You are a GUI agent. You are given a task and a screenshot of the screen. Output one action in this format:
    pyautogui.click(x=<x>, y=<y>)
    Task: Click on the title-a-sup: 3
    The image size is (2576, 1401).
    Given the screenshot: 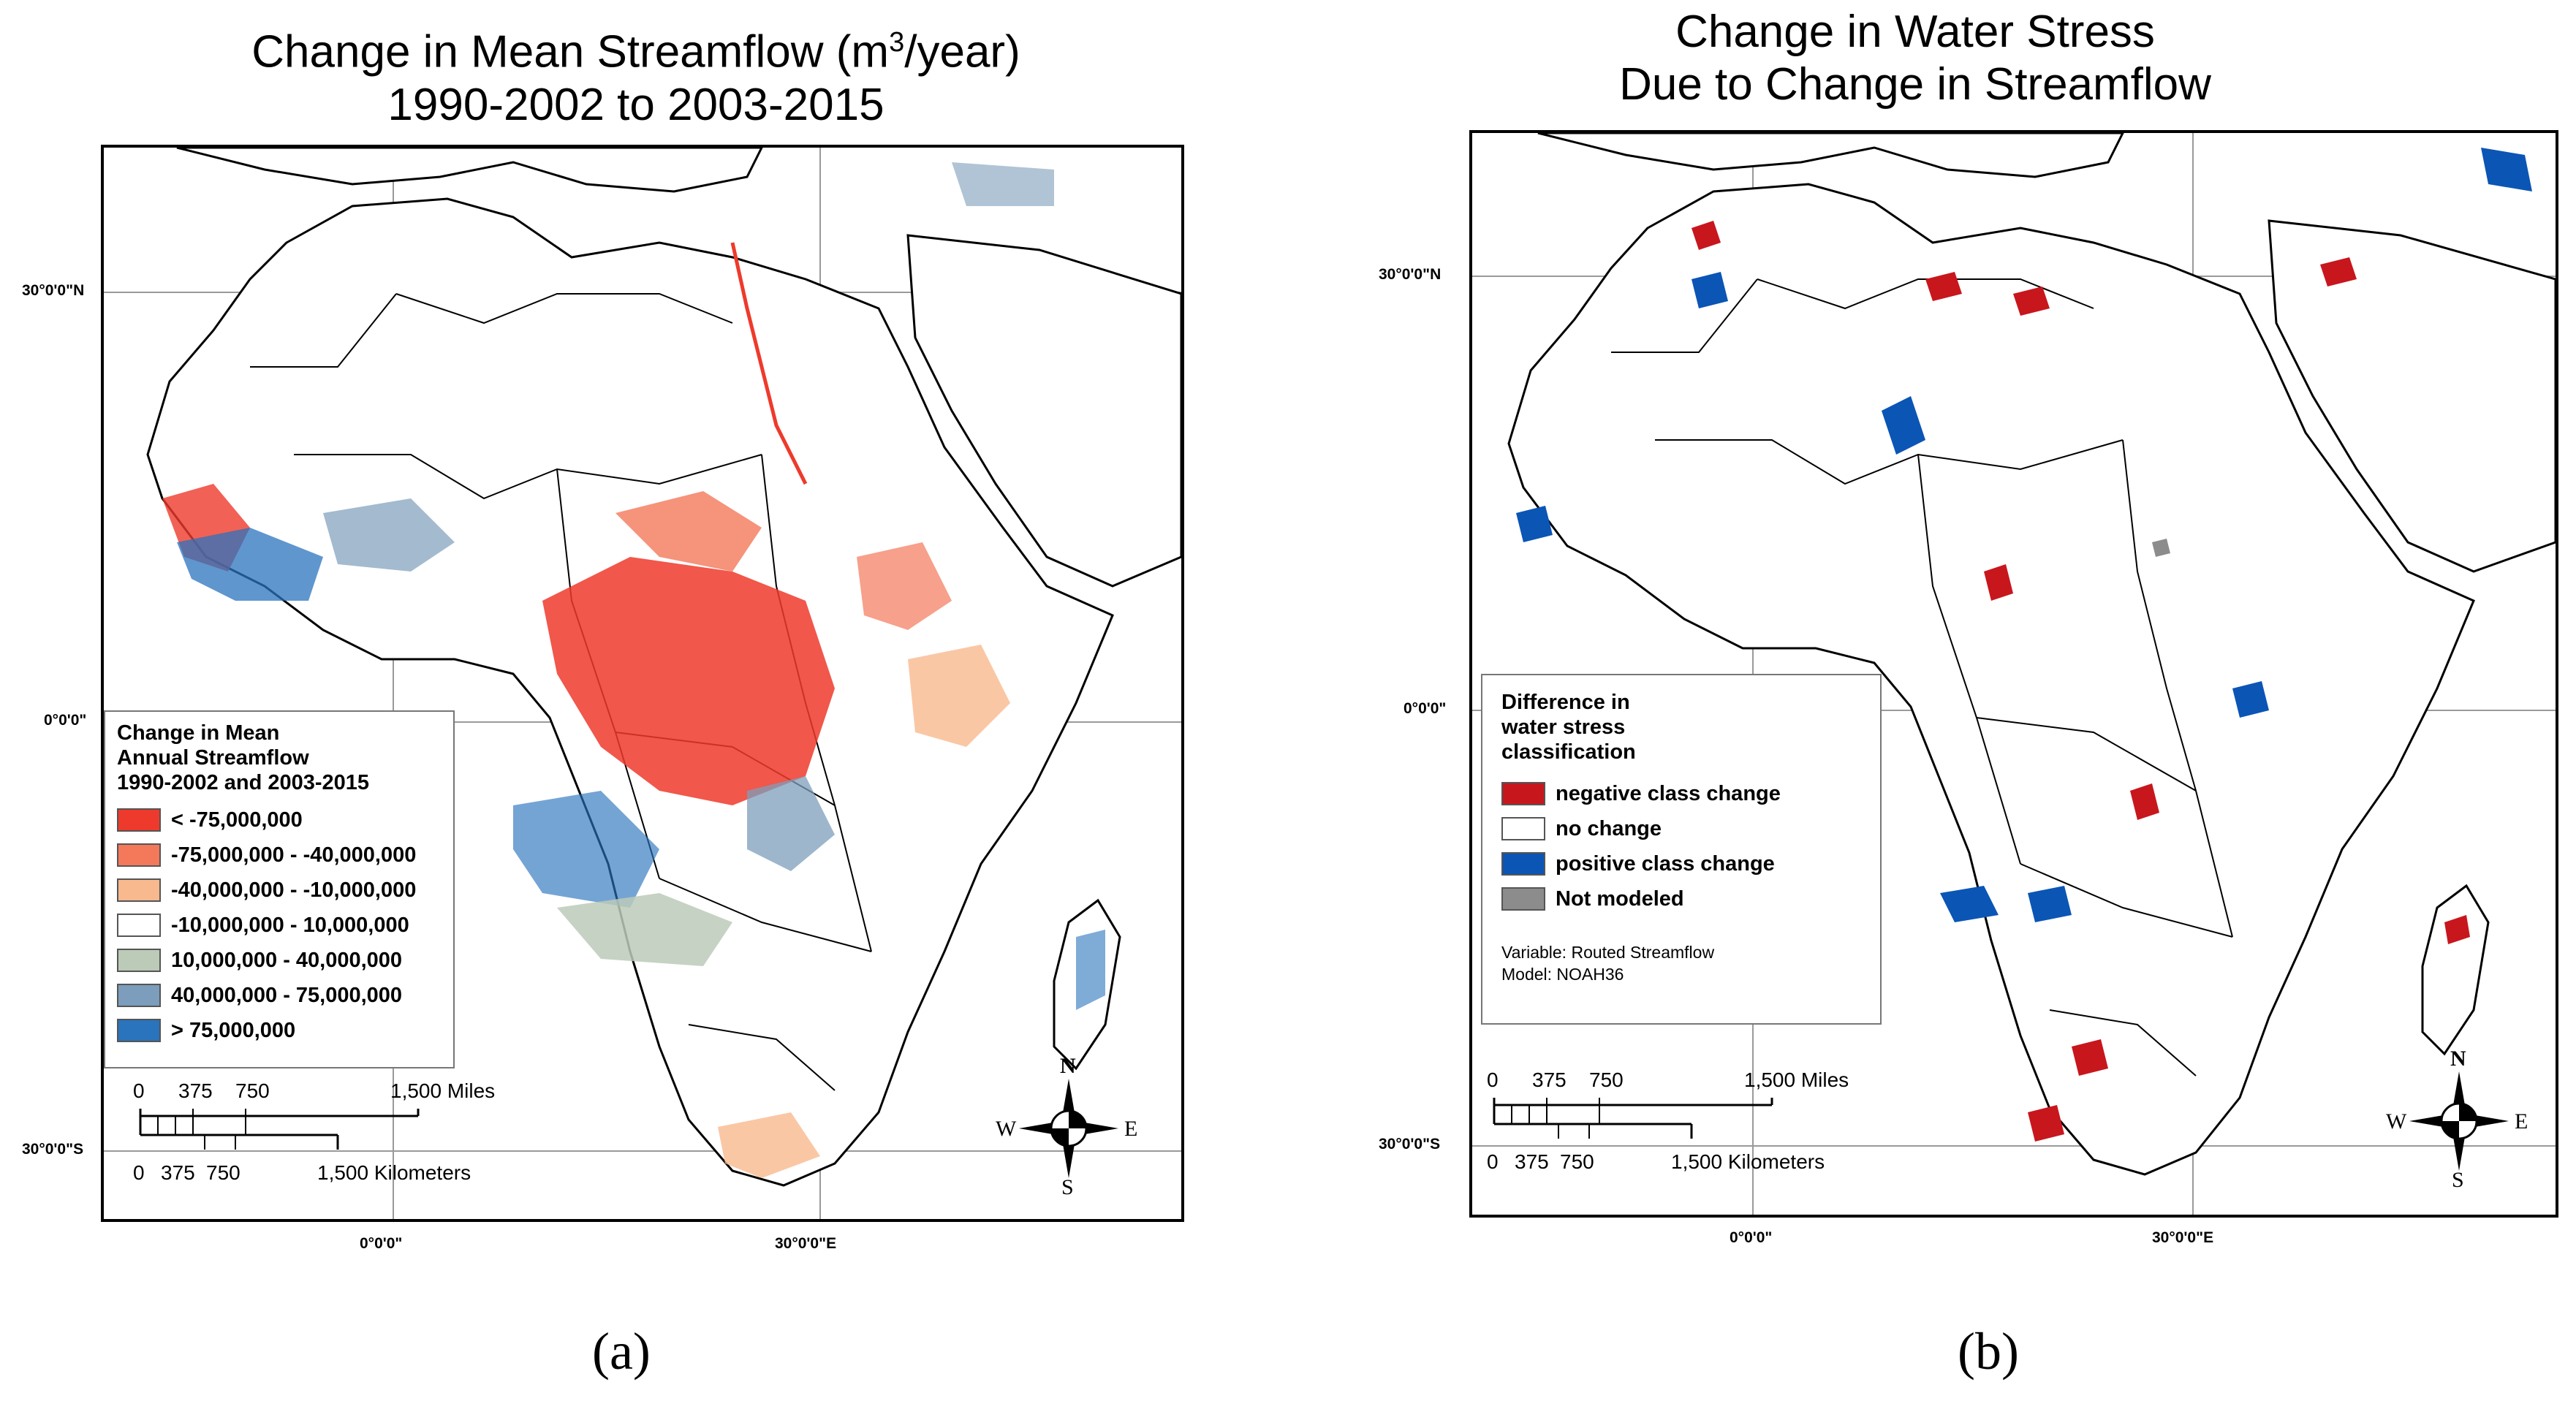 What is the action you would take?
    pyautogui.click(x=897, y=42)
    